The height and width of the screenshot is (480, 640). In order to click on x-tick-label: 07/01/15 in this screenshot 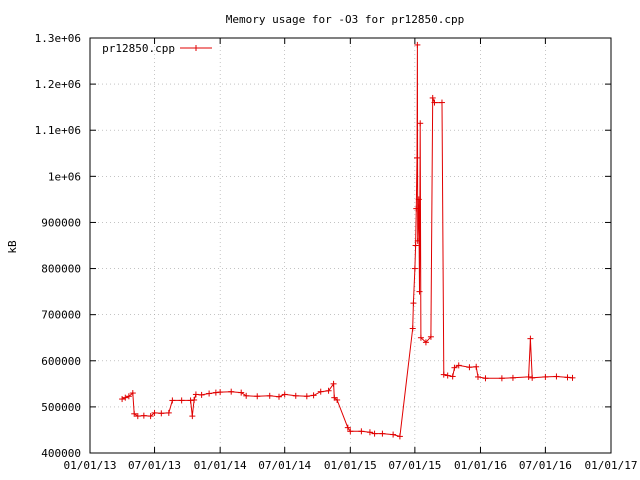, I will do `click(414, 465)`.